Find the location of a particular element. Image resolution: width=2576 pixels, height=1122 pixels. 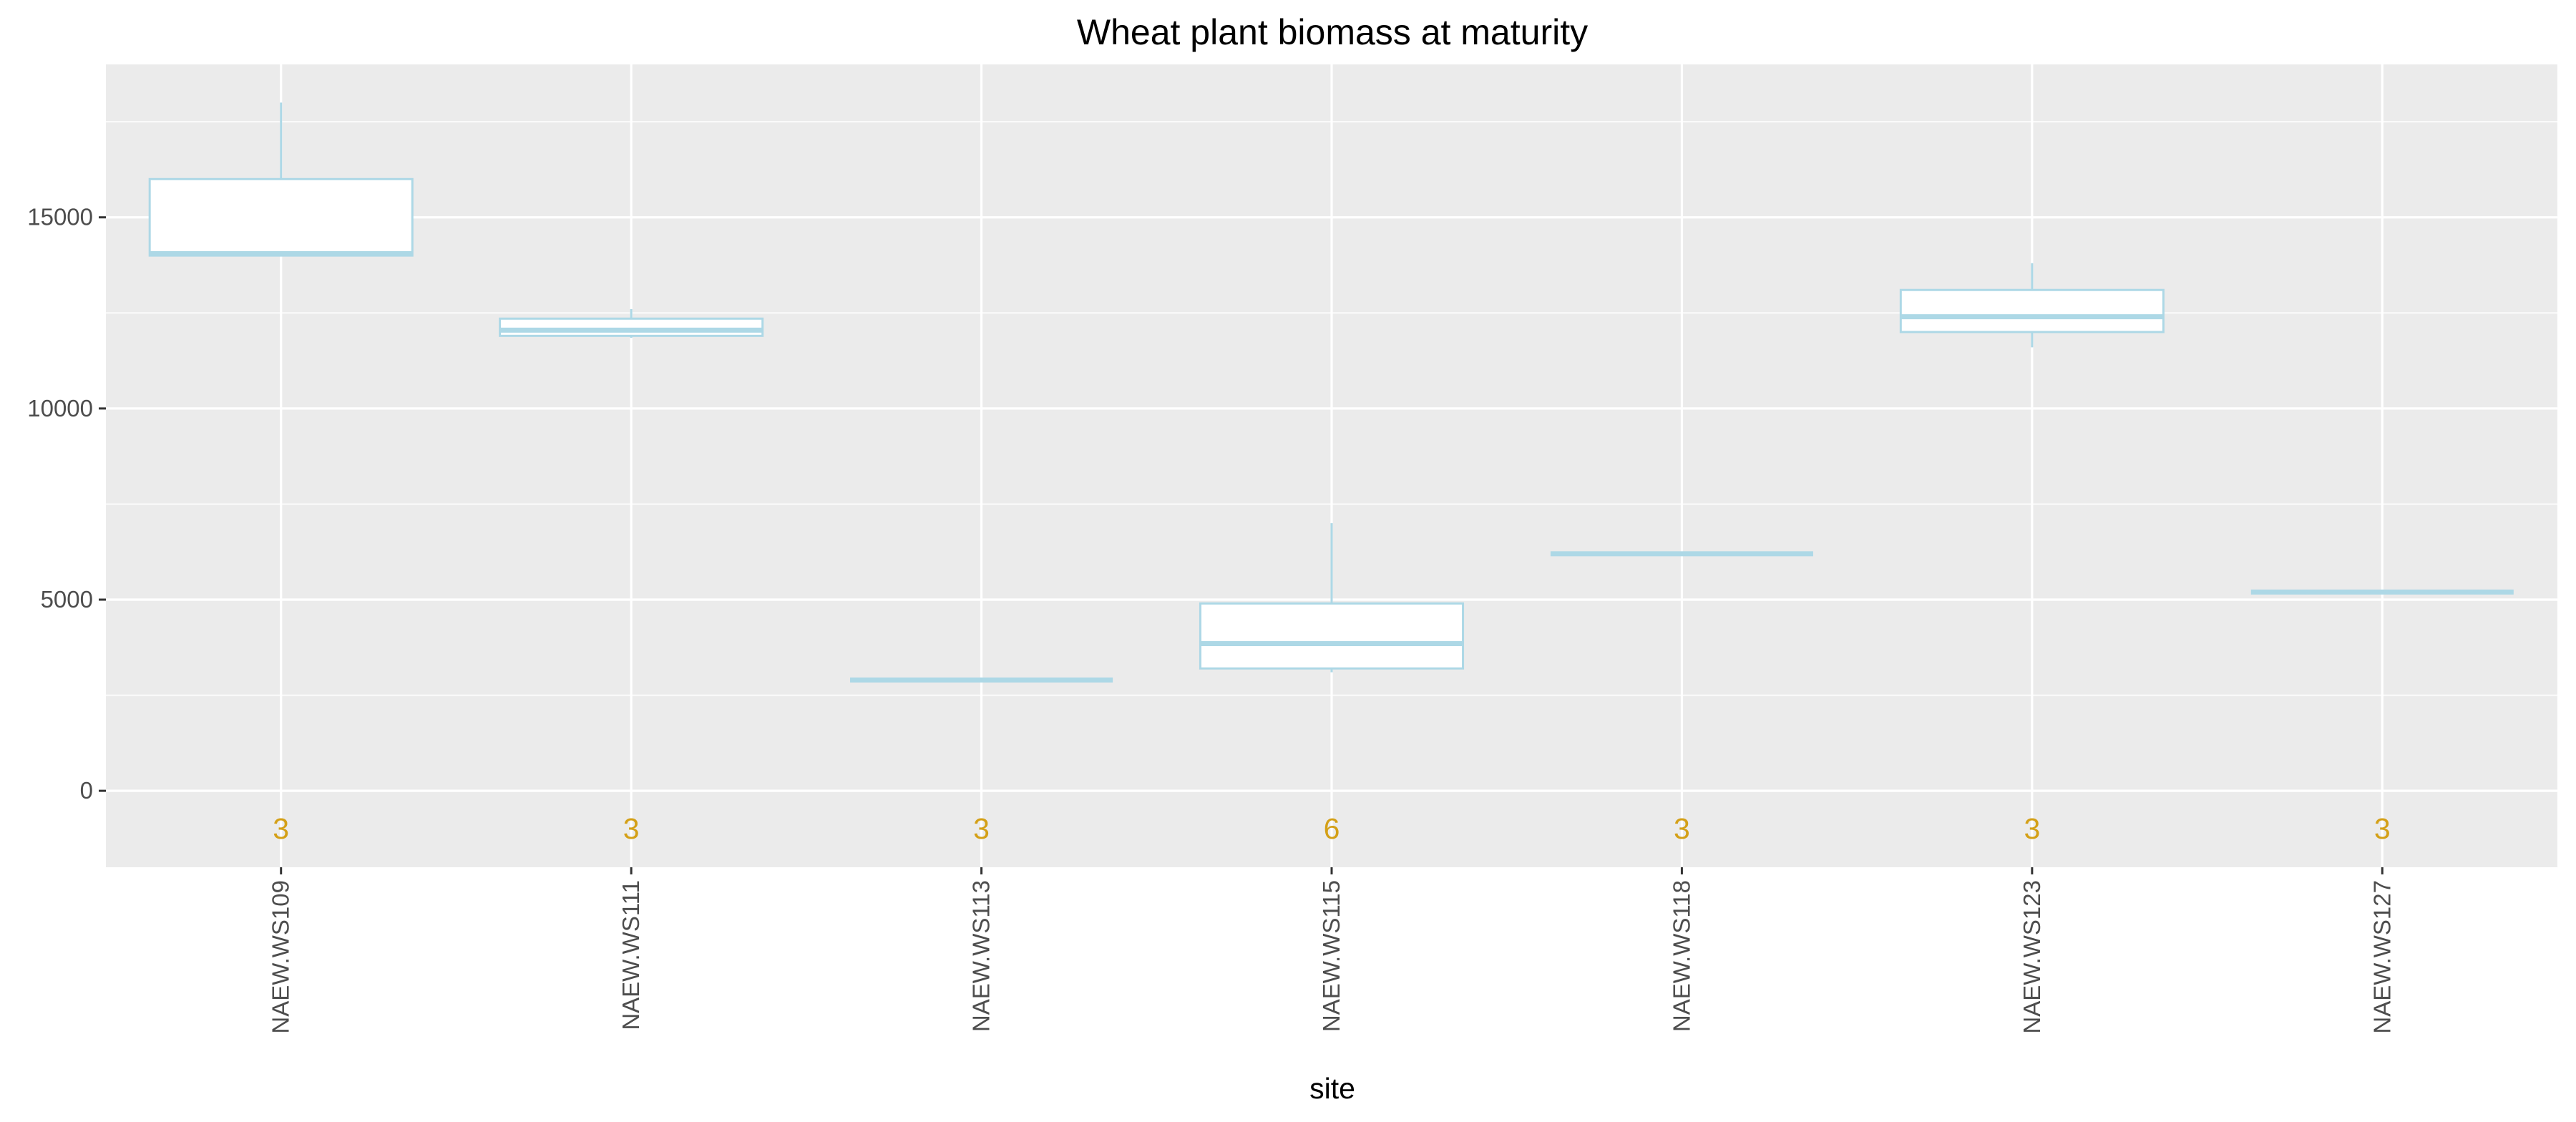

x-tick-label: NAEW.WS111 is located at coordinates (631, 955).